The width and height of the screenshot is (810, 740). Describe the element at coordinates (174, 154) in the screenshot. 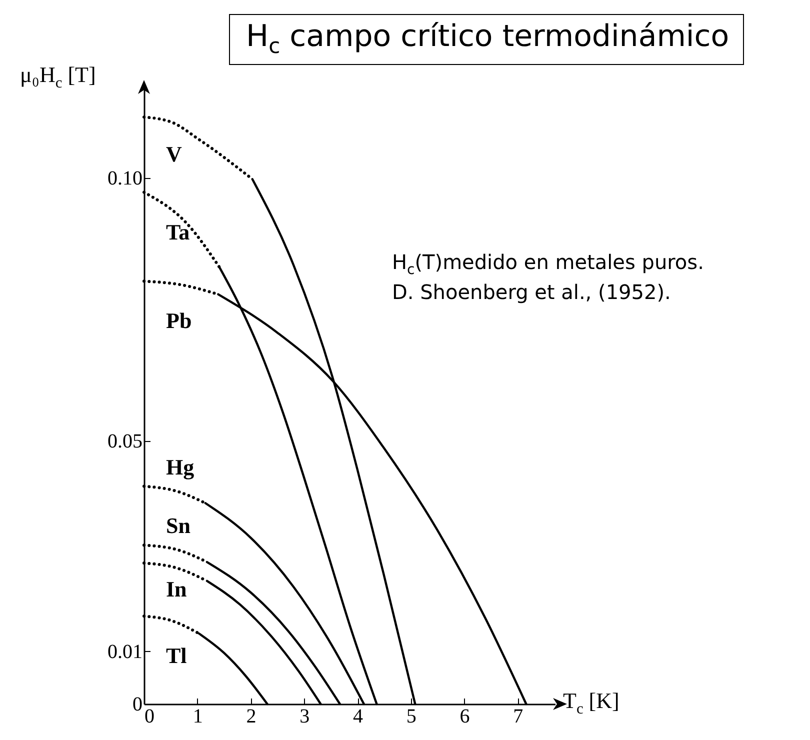

I see `series-label: V` at that location.